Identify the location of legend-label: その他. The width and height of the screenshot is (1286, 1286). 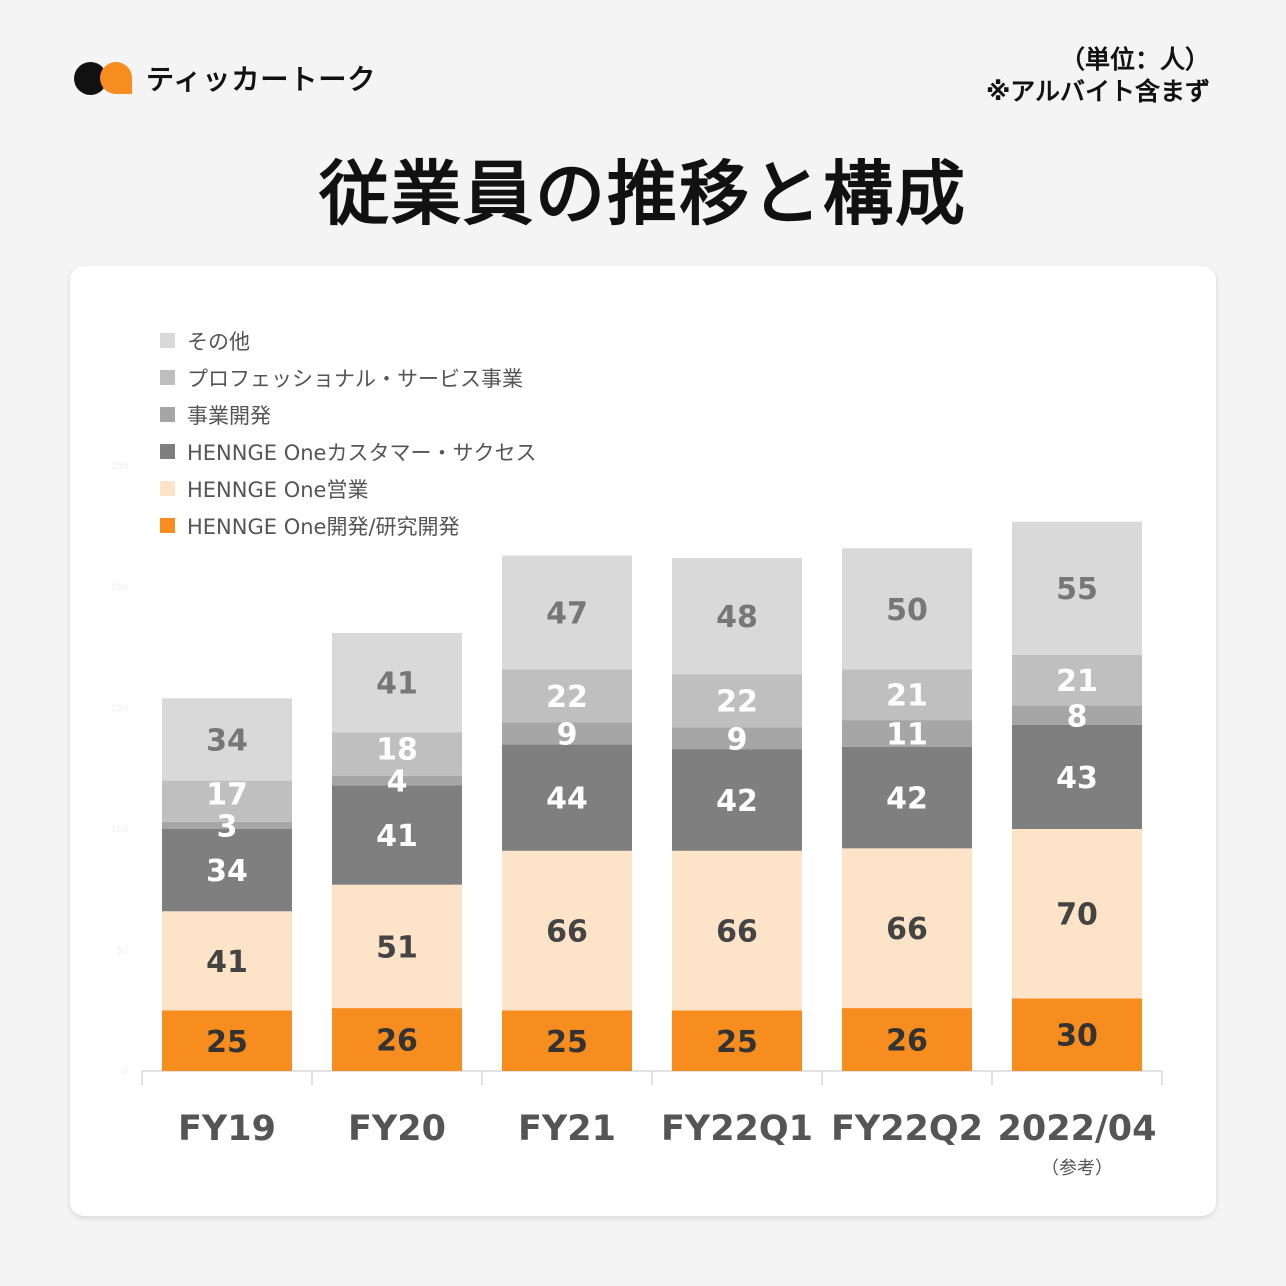
(218, 341).